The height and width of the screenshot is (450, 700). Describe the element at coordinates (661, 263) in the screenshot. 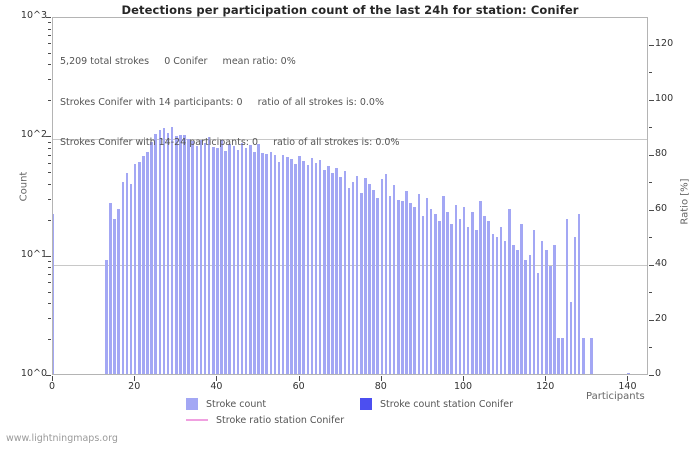

I see `y2-axis-tick-label: 40` at that location.